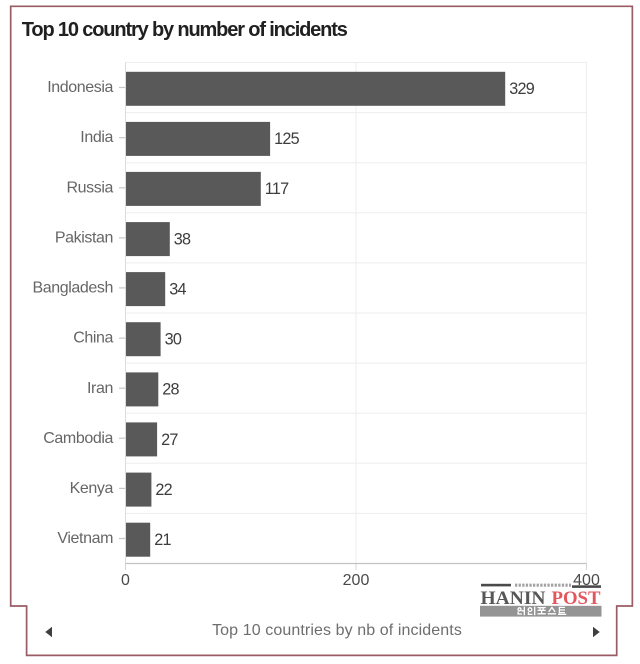 The width and height of the screenshot is (640, 664). Describe the element at coordinates (586, 580) in the screenshot. I see `svg-text: 400` at that location.